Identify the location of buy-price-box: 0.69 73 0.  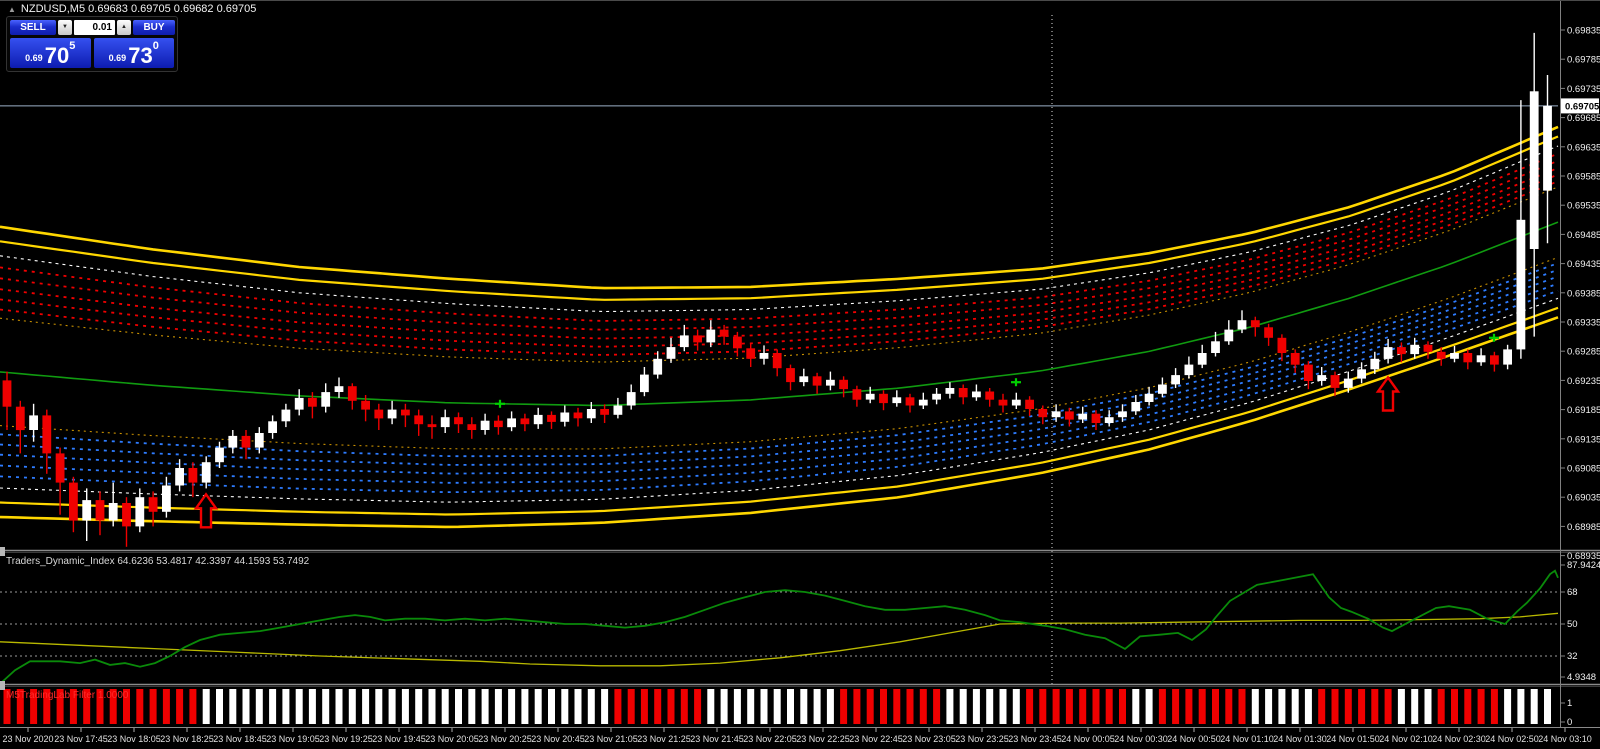
(133, 53).